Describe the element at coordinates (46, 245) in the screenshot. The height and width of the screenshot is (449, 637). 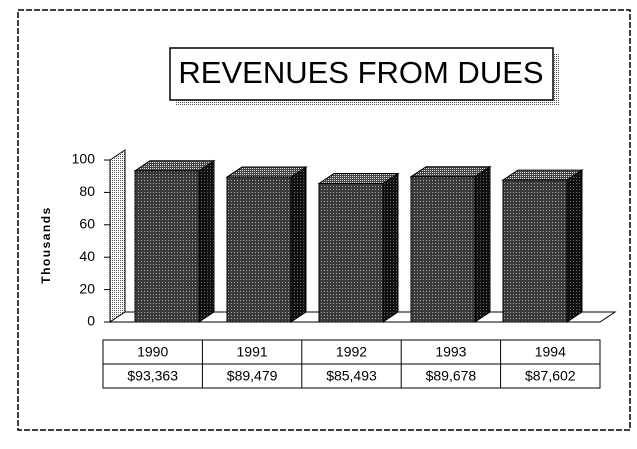
I see `y-axis-label: Thousands` at that location.